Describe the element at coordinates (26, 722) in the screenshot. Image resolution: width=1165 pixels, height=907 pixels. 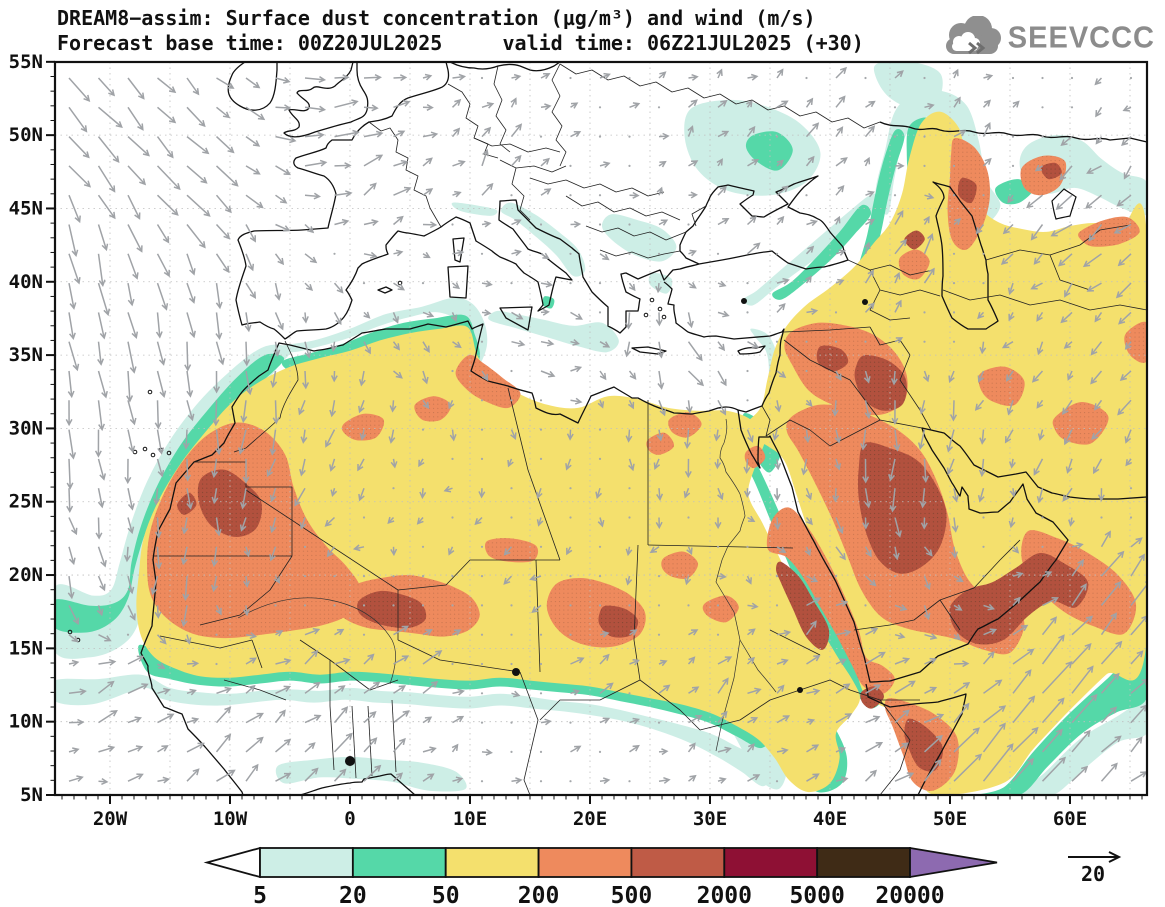
I see `lat-tick-label: 10N` at that location.